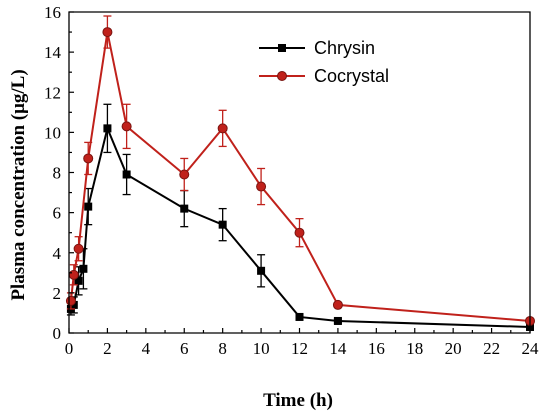 The image size is (550, 418). I want to click on y-tick-label: 16, so click(52, 12).